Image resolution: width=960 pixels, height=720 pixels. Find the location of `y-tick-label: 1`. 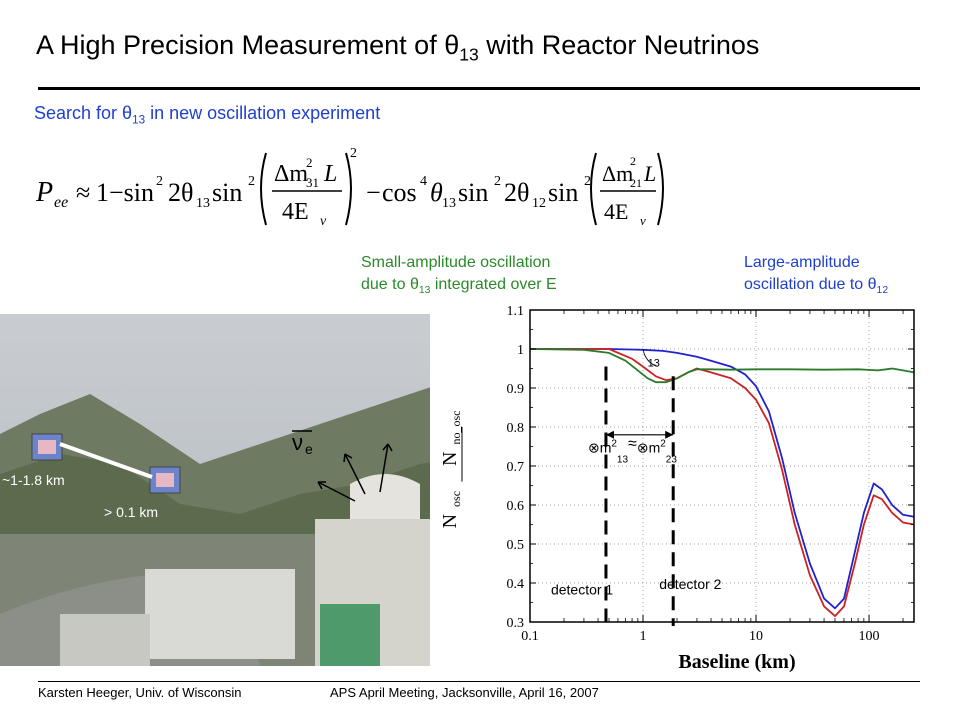

y-tick-label: 1 is located at coordinates (520, 350).